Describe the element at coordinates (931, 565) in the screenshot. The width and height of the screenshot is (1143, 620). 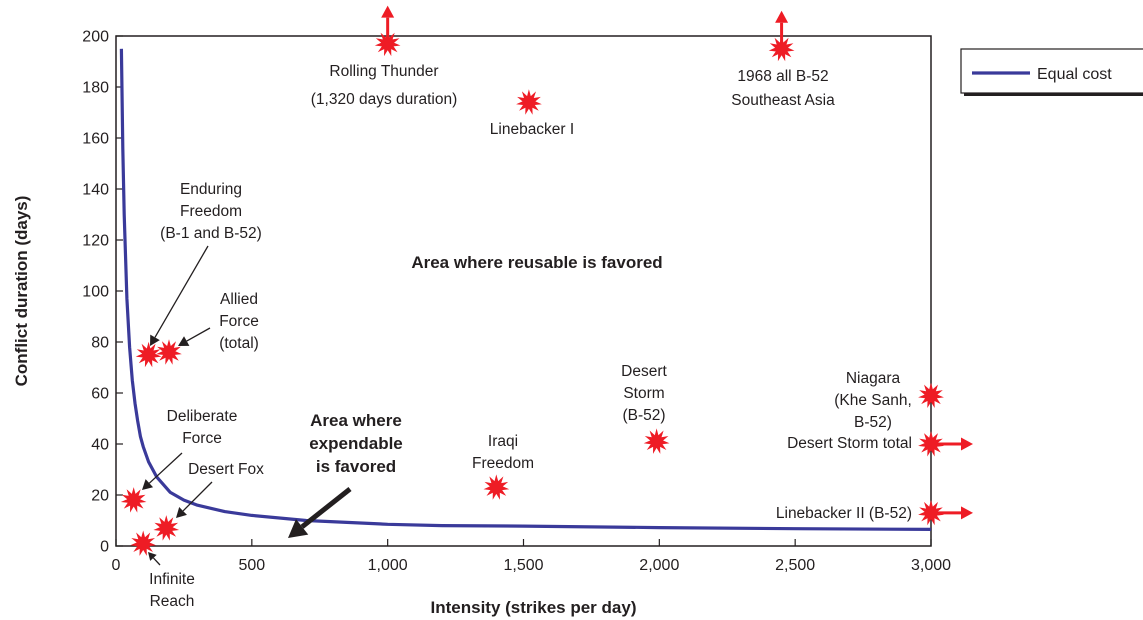
I see `x-tick-label: 3,000` at that location.